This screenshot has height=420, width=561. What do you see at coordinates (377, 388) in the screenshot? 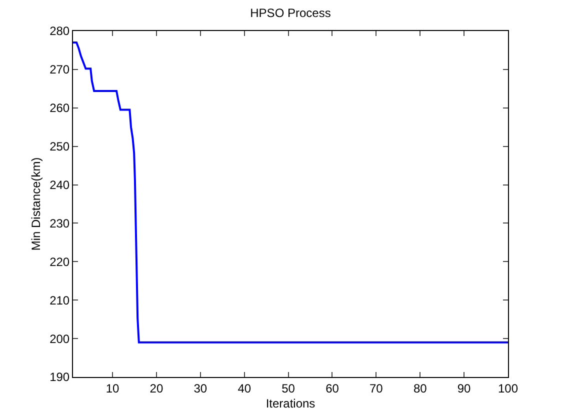
I see `x-tick-label: 70` at bounding box center [377, 388].